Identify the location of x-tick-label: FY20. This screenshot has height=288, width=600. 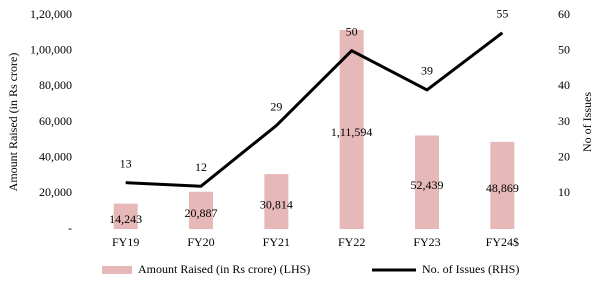
(200, 242).